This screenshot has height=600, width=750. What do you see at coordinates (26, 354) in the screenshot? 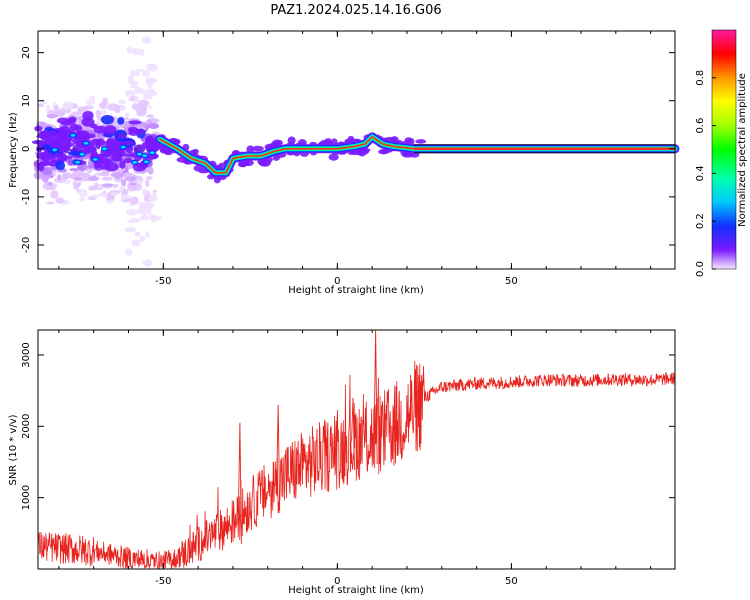
I see `y-tick-label-snr: 3000` at bounding box center [26, 354].